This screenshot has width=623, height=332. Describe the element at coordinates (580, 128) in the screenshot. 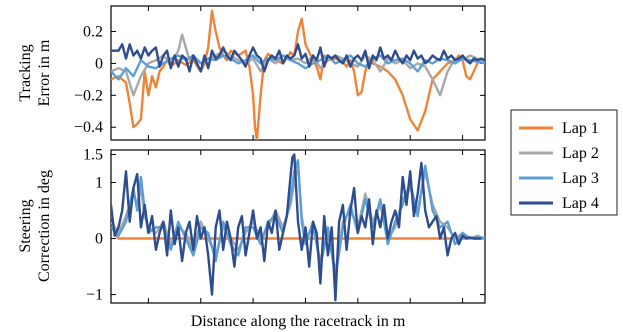

I see `legend-label-lap-1: Lap 1` at that location.